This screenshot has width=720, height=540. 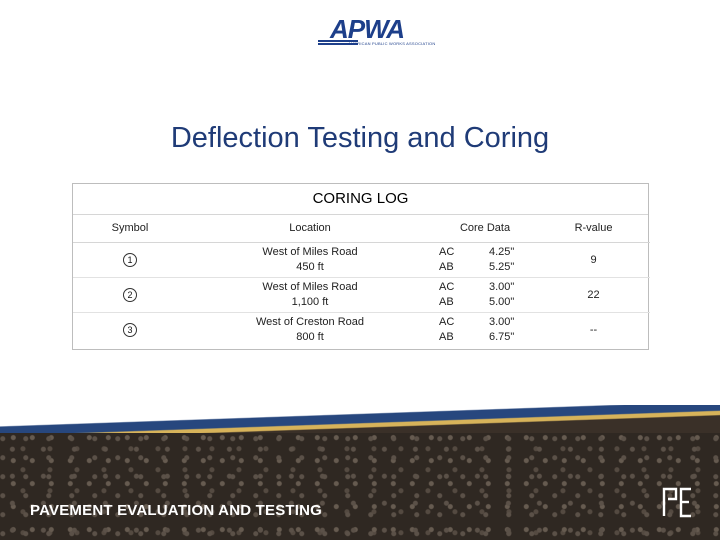 What do you see at coordinates (593, 329) in the screenshot?
I see `r-value-cell: --` at bounding box center [593, 329].